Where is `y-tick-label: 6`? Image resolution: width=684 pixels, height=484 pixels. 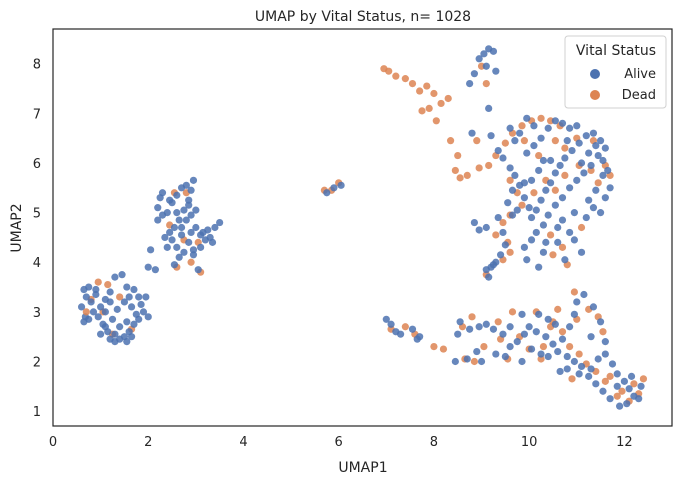
y-tick-label: 6 is located at coordinates (37, 164).